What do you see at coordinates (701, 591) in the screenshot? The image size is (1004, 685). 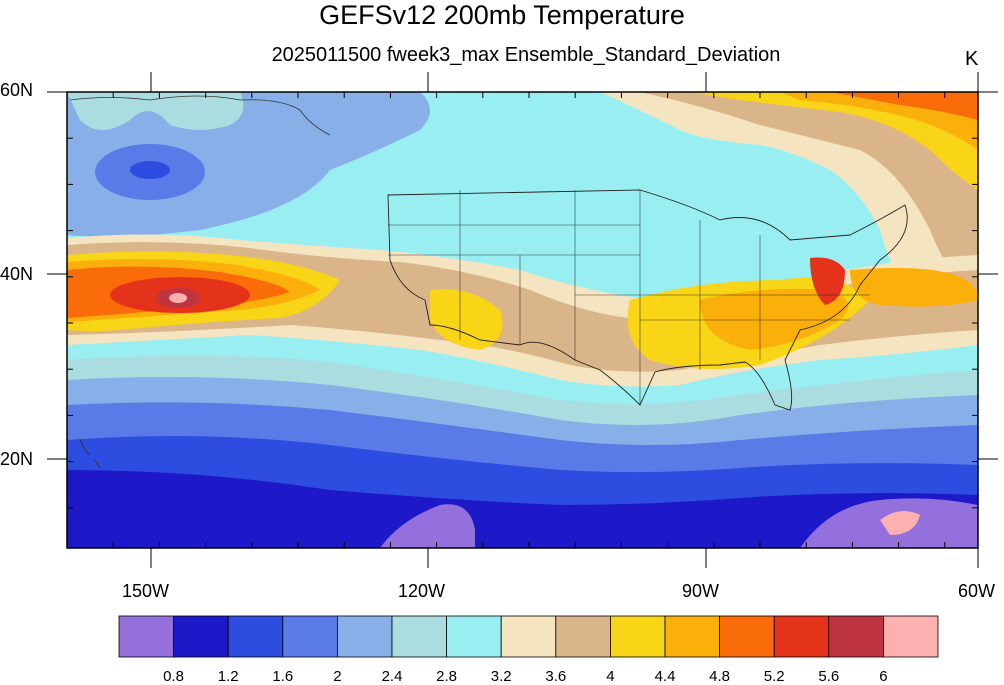 I see `lon-label-90w: 90W` at bounding box center [701, 591].